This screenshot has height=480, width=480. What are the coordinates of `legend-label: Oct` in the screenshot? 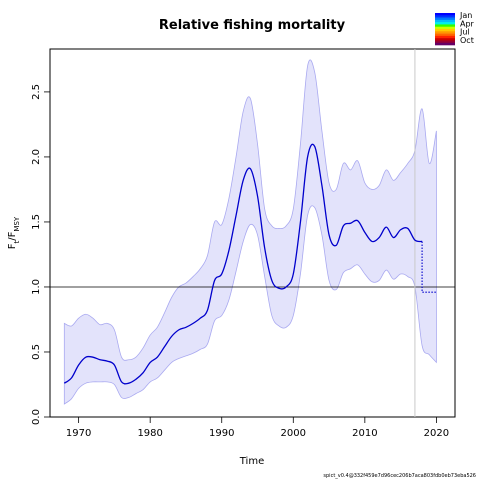 It's located at (467, 40).